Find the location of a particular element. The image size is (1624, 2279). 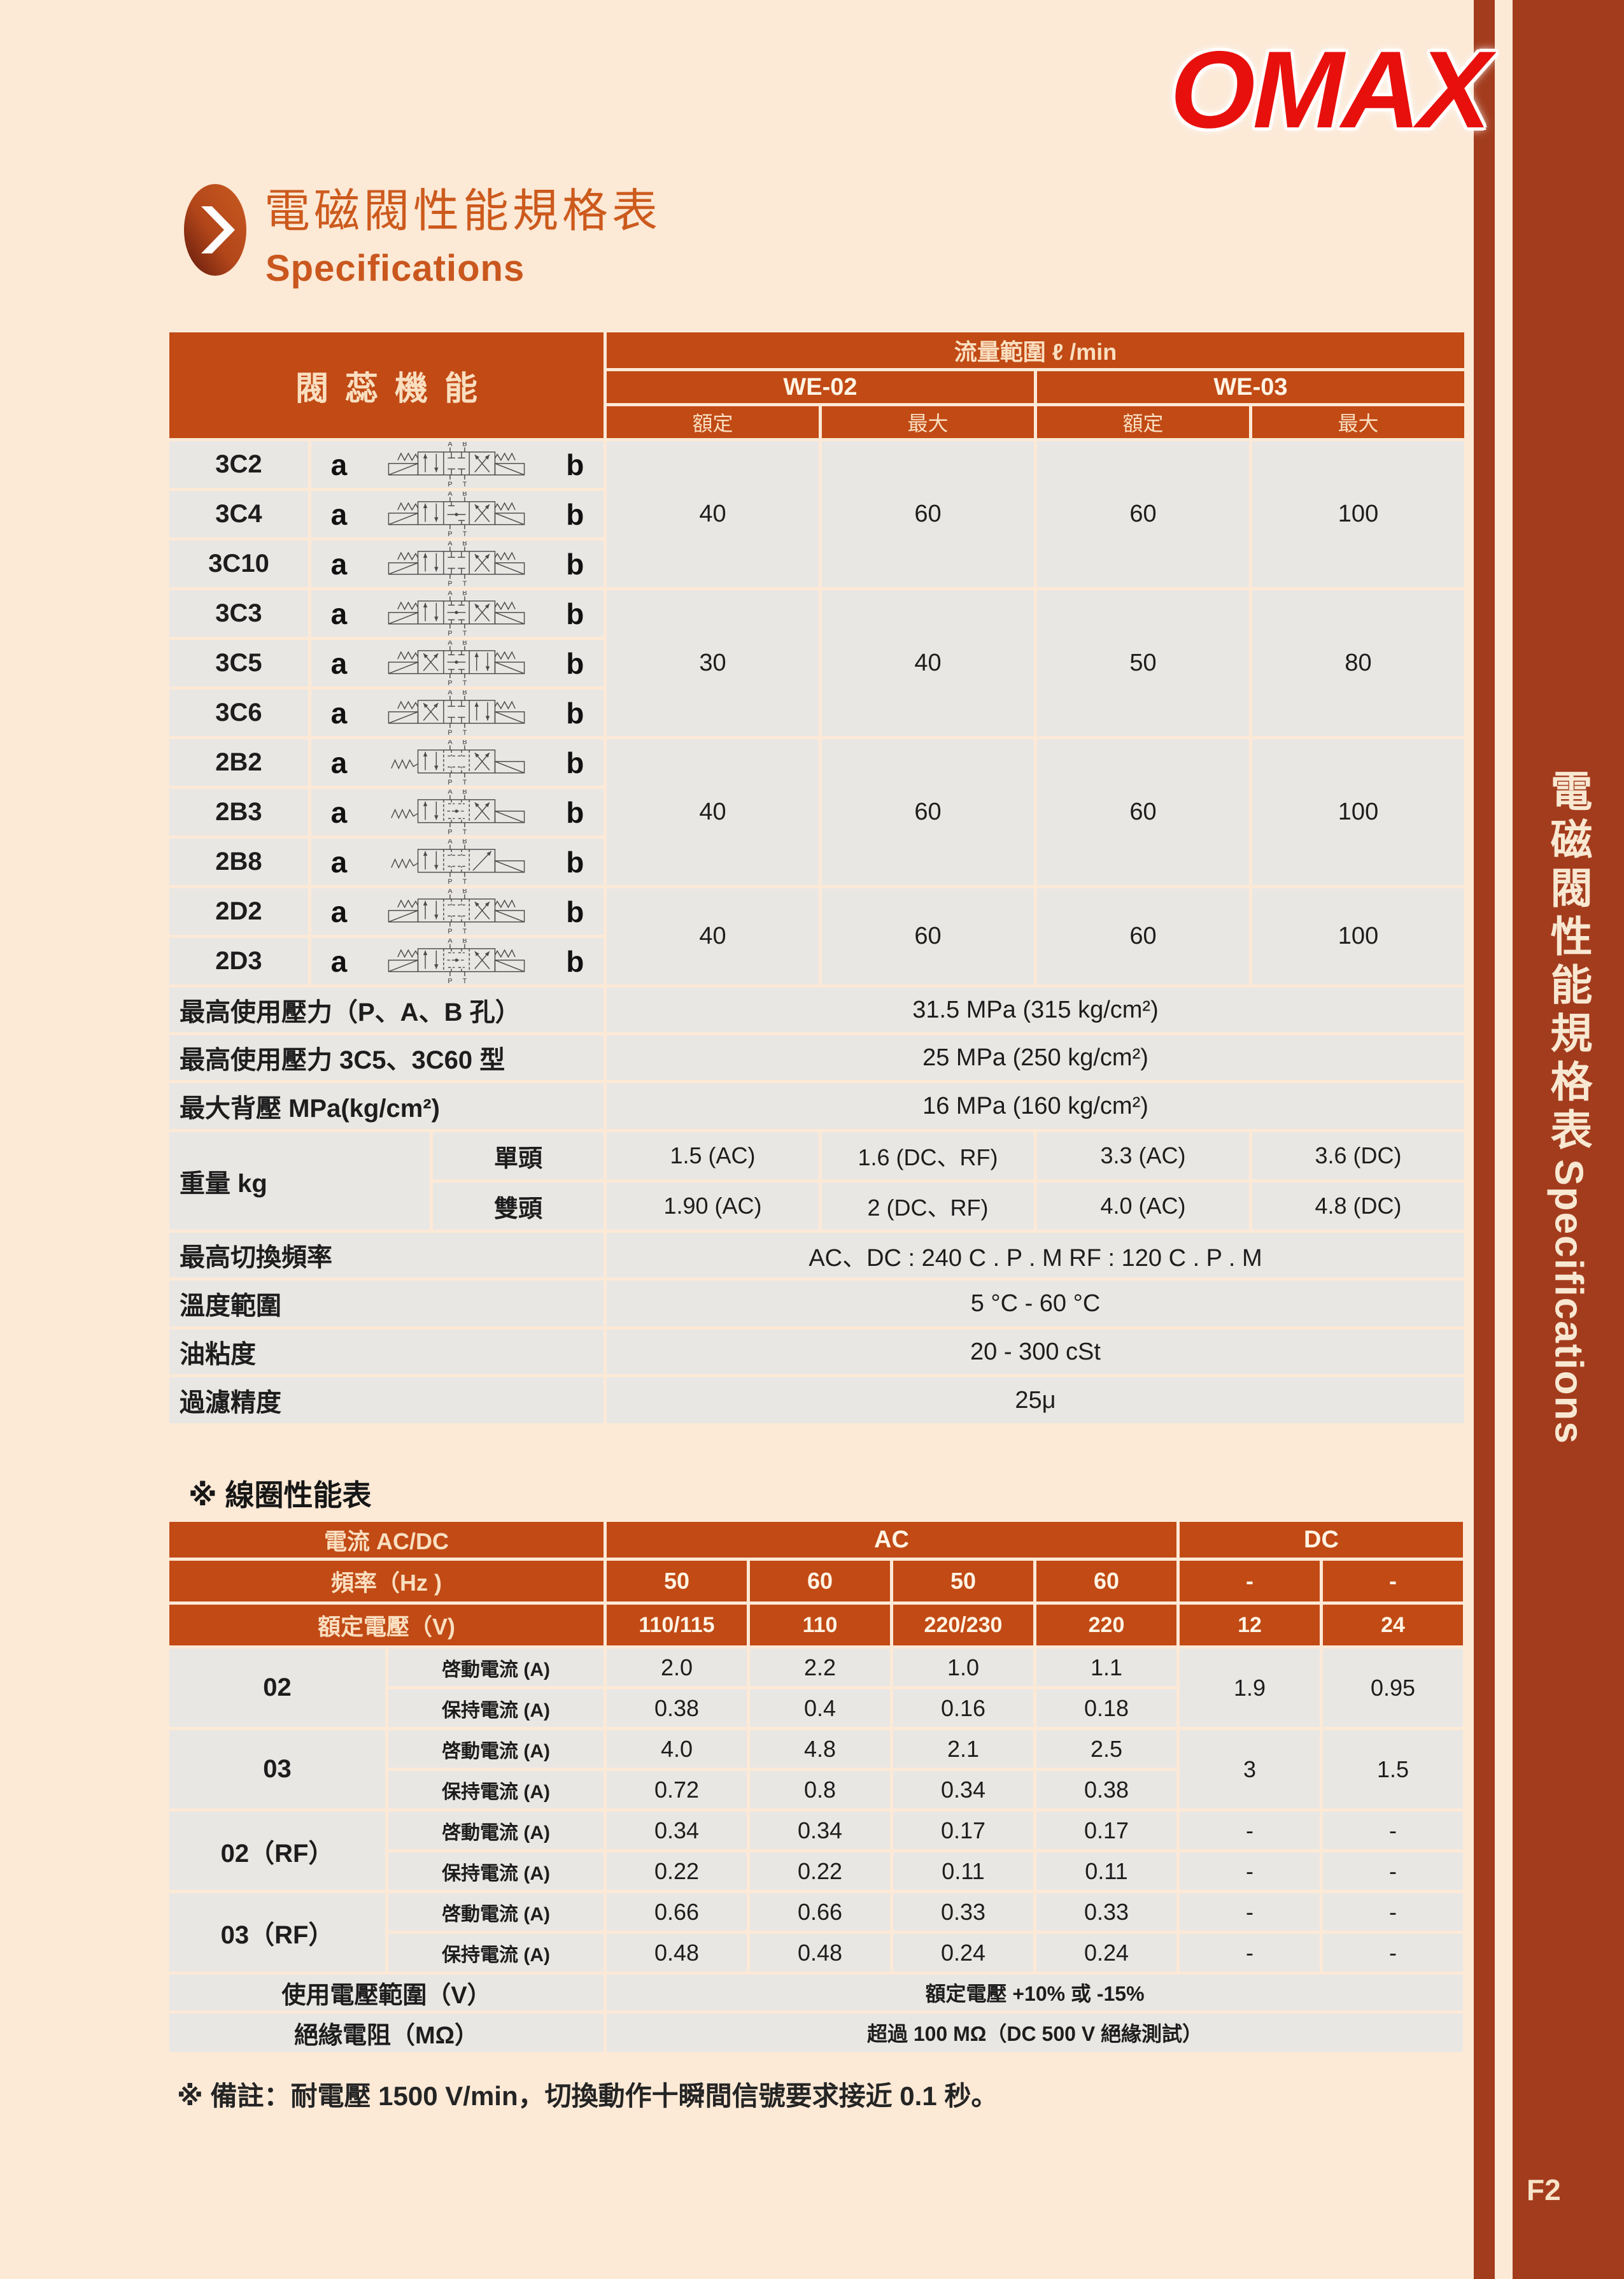

spec-value-cell: 31.5 MPa (315 kg/cm²) is located at coordinates (1035, 1010).